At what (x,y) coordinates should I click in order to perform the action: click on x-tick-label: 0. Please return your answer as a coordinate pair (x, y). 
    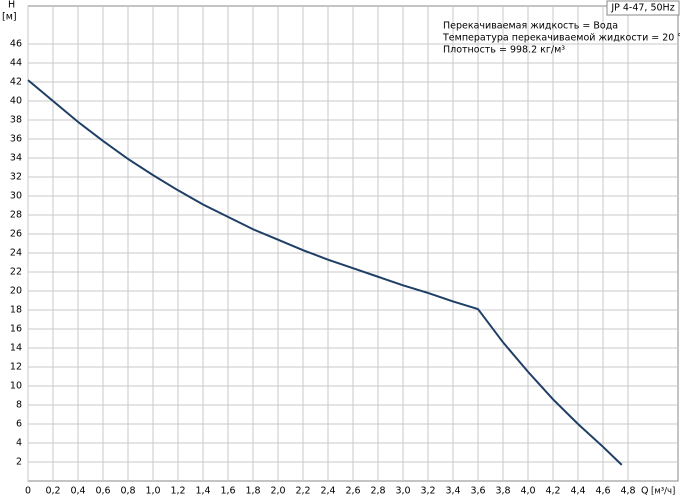
    Looking at the image, I should click on (28, 491).